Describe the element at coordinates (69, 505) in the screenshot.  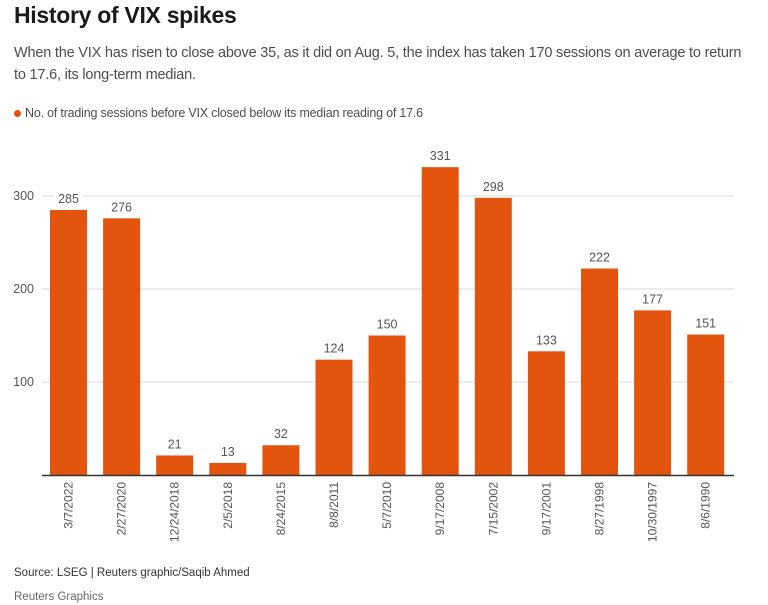
I see `x-tick-label: 3/7/2022` at that location.